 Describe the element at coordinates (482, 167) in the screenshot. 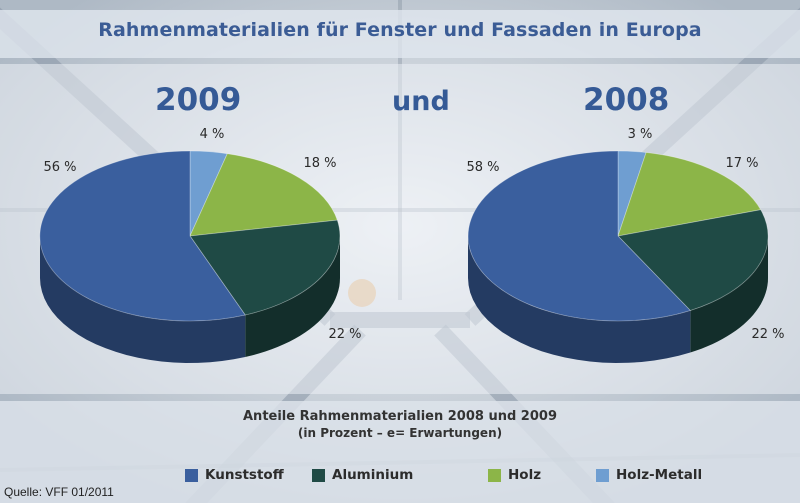

I see `data-label-kunststoff: 58 %` at that location.